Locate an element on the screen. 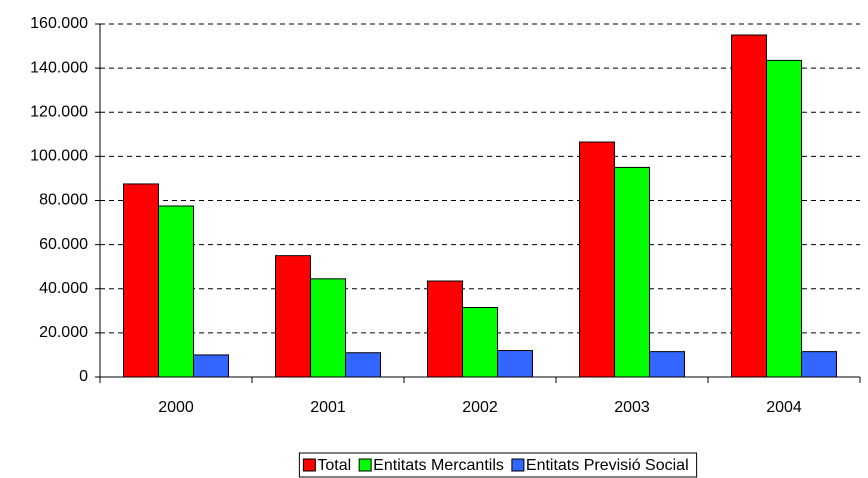 The image size is (868, 478). legend-label: Total is located at coordinates (334, 465).